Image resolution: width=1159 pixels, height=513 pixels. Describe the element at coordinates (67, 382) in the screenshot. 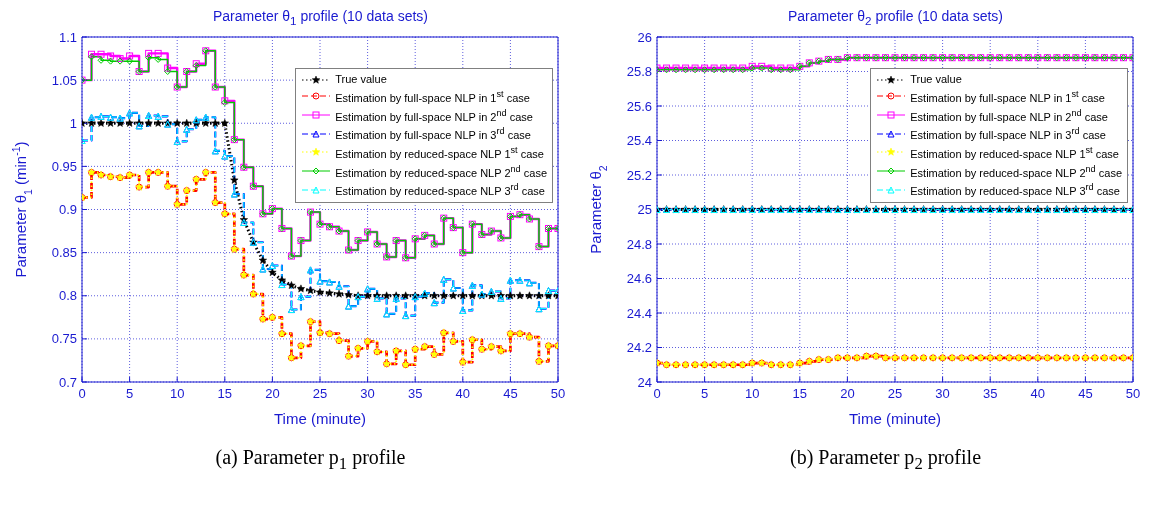

I see `y-tick-label: 0.7` at that location.